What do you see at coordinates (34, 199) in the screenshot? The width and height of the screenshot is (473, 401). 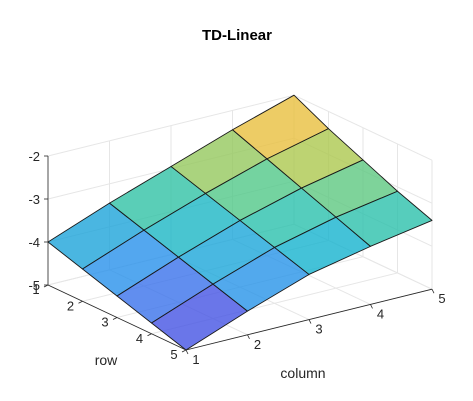 I see `z-tick-label: -3` at bounding box center [34, 199].